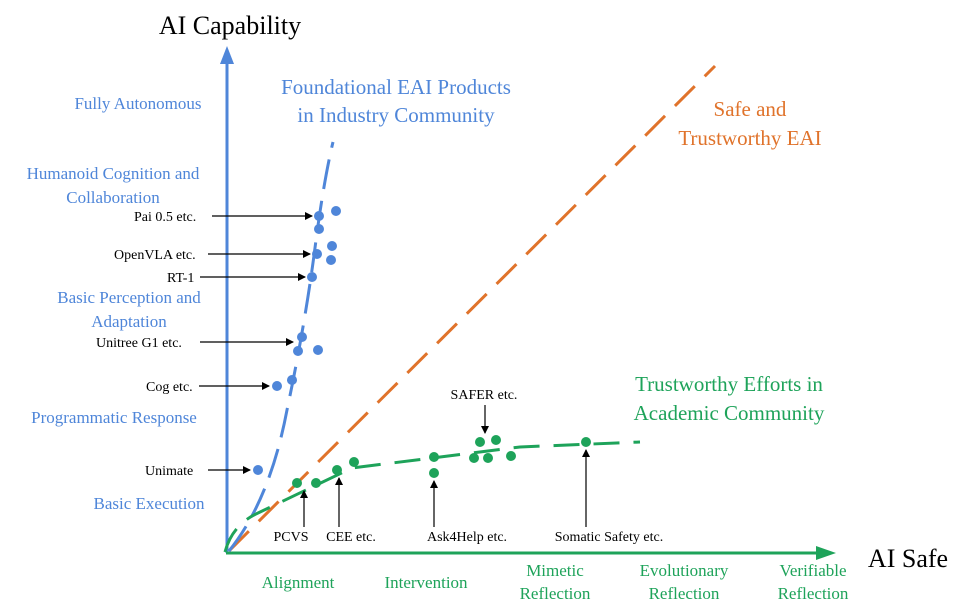 This screenshot has height=615, width=966. Describe the element at coordinates (432, 496) in the screenshot. I see `academic-trend-curve` at that location.